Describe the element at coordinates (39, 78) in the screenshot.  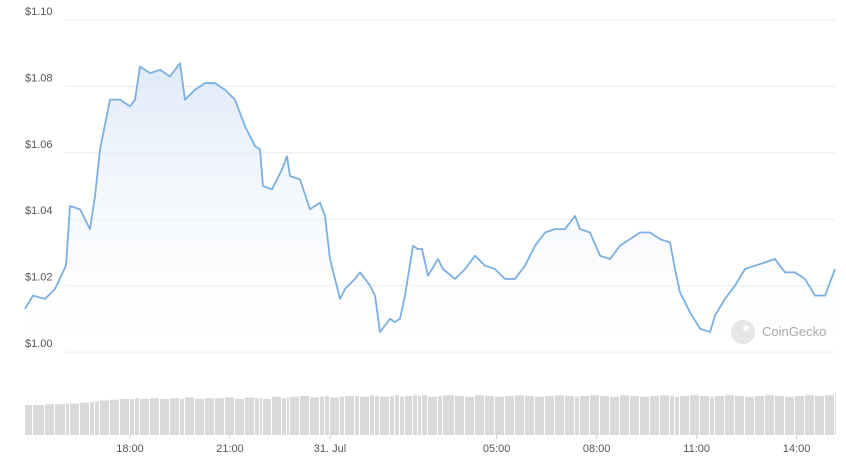
I see `y-tick-label: $1.08` at that location.